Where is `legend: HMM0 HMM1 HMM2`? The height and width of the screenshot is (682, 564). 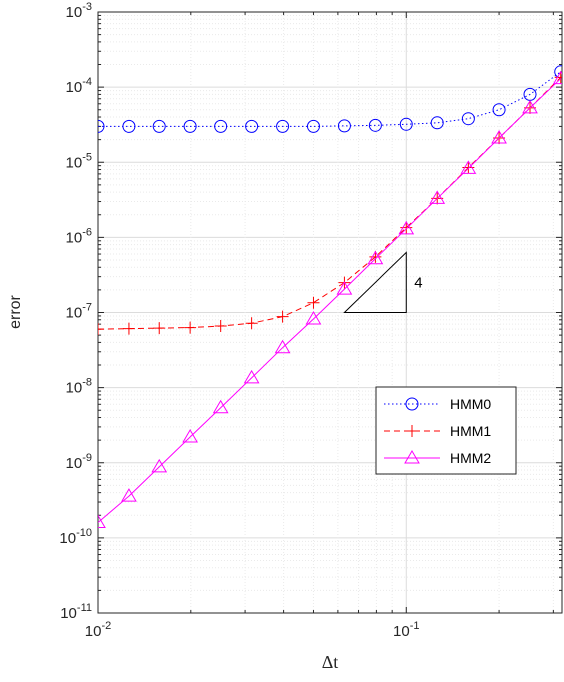 legend: HMM0 HMM1 HMM2 is located at coordinates (446, 430).